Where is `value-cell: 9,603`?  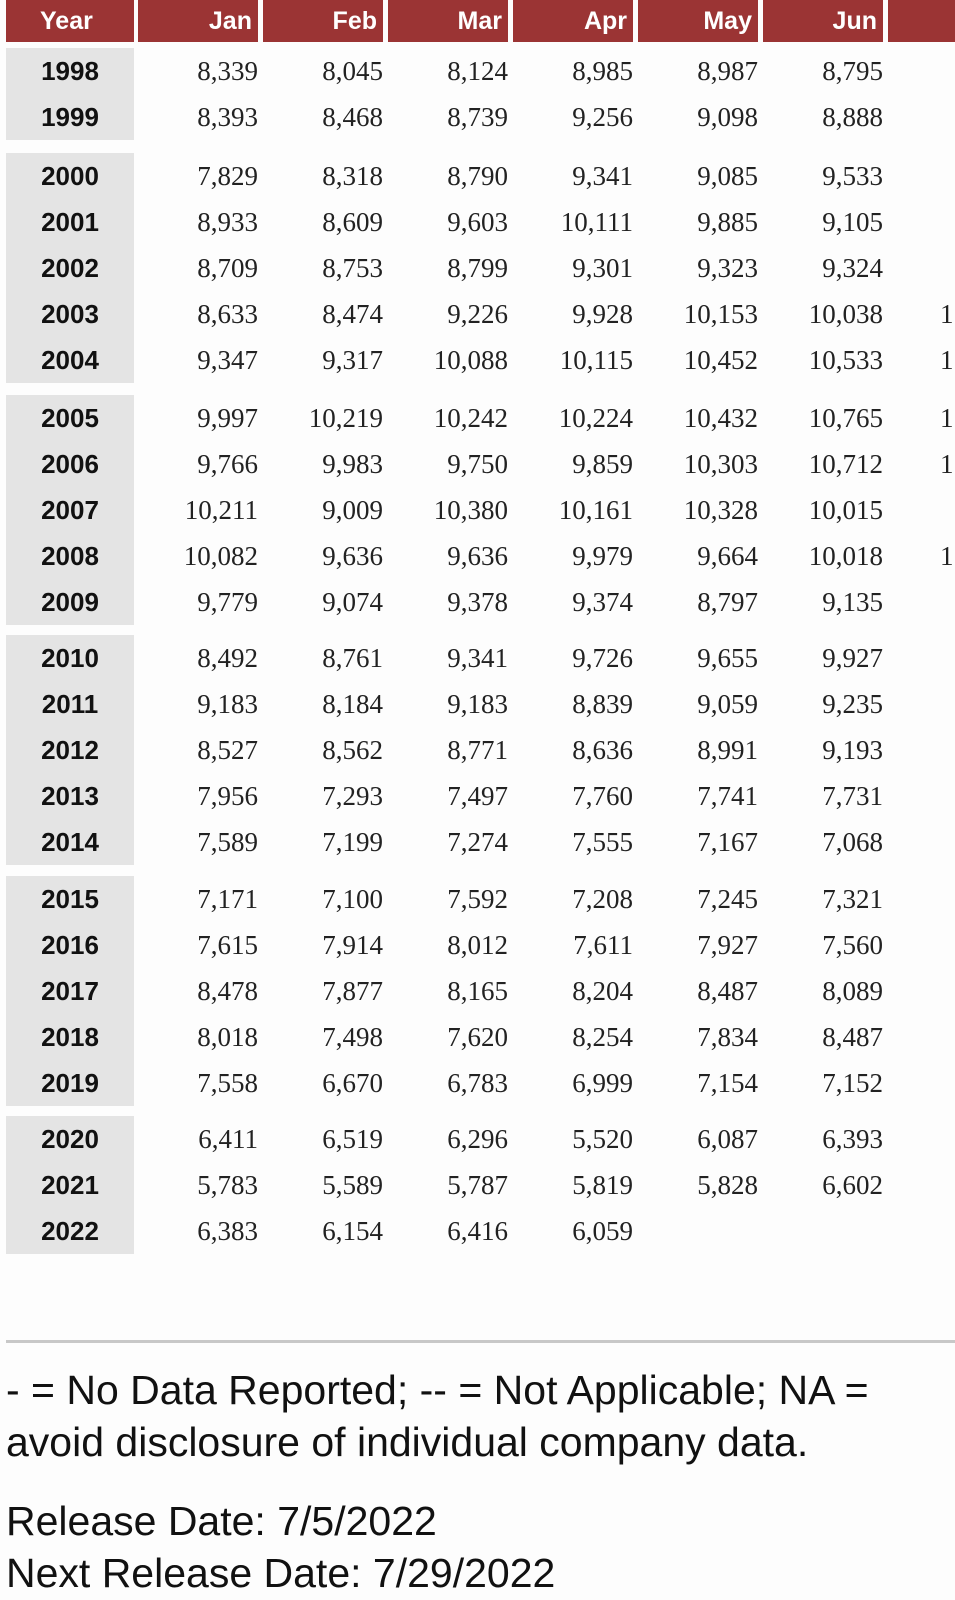 value-cell: 9,603 is located at coordinates (477, 222).